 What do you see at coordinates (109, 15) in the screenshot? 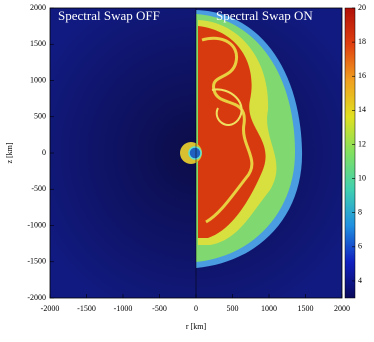
I see `annotation: Spectral Swap OFF` at bounding box center [109, 15].